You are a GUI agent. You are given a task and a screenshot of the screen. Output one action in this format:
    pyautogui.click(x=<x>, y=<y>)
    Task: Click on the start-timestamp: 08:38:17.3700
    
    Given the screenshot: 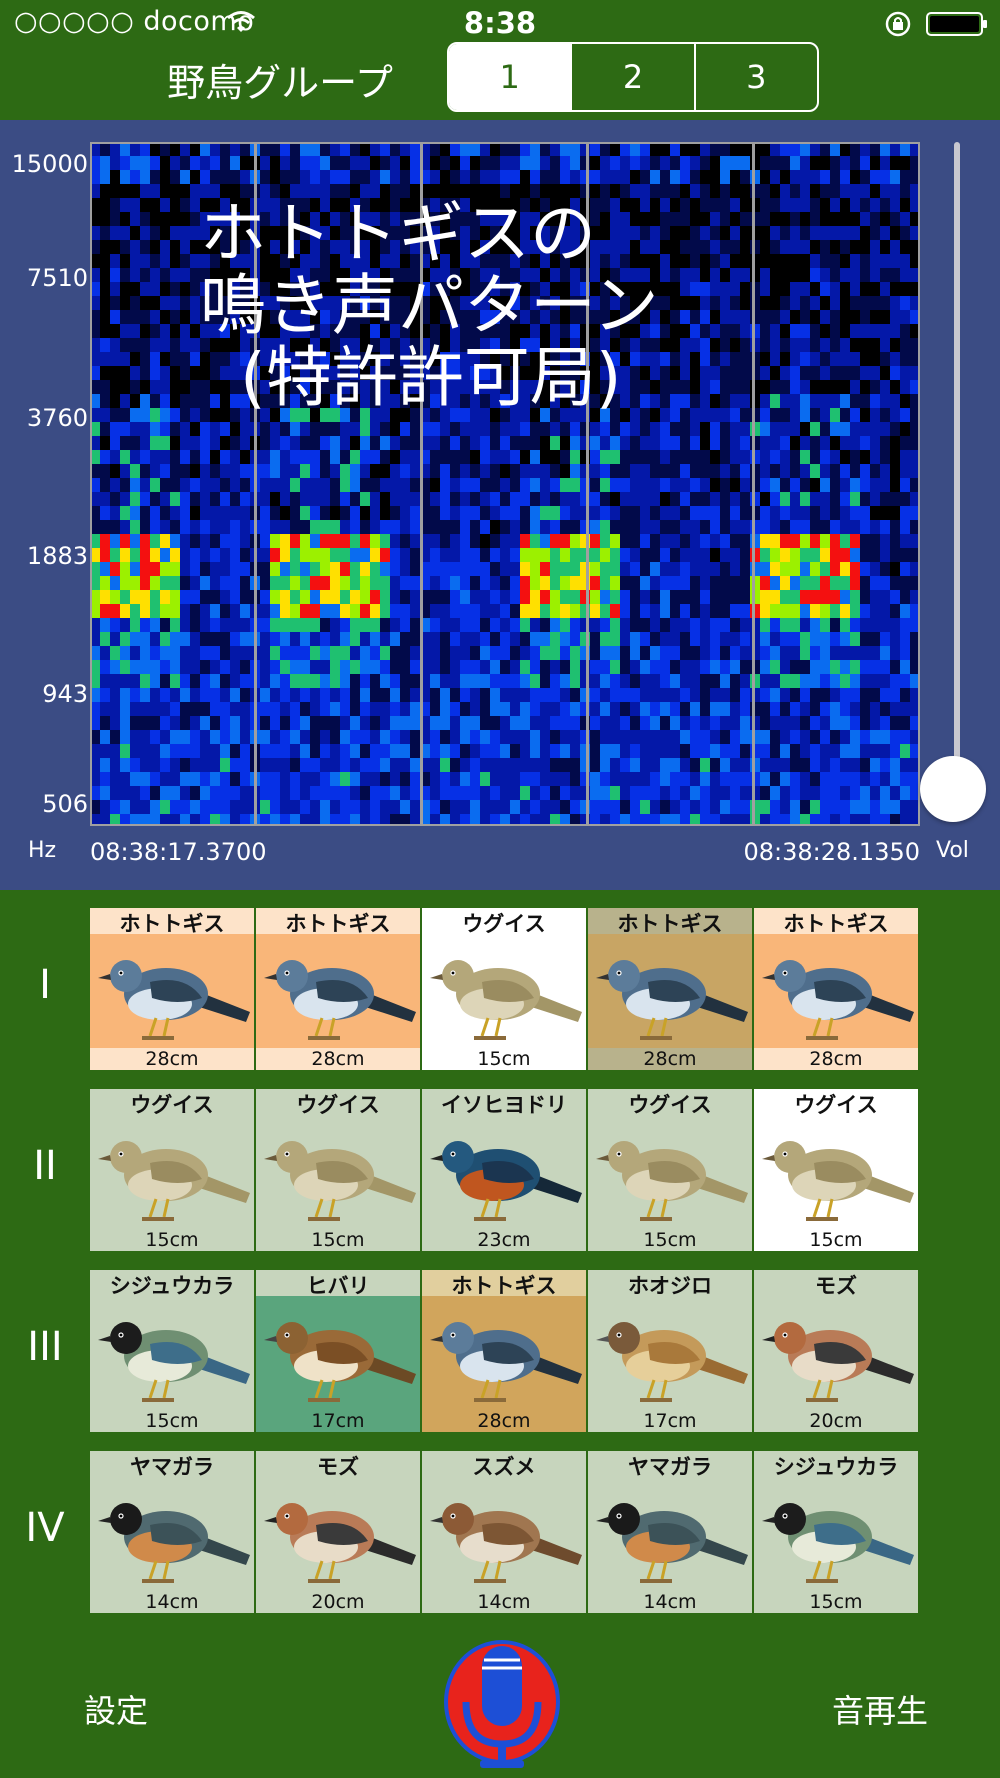 What is the action you would take?
    pyautogui.click(x=178, y=852)
    